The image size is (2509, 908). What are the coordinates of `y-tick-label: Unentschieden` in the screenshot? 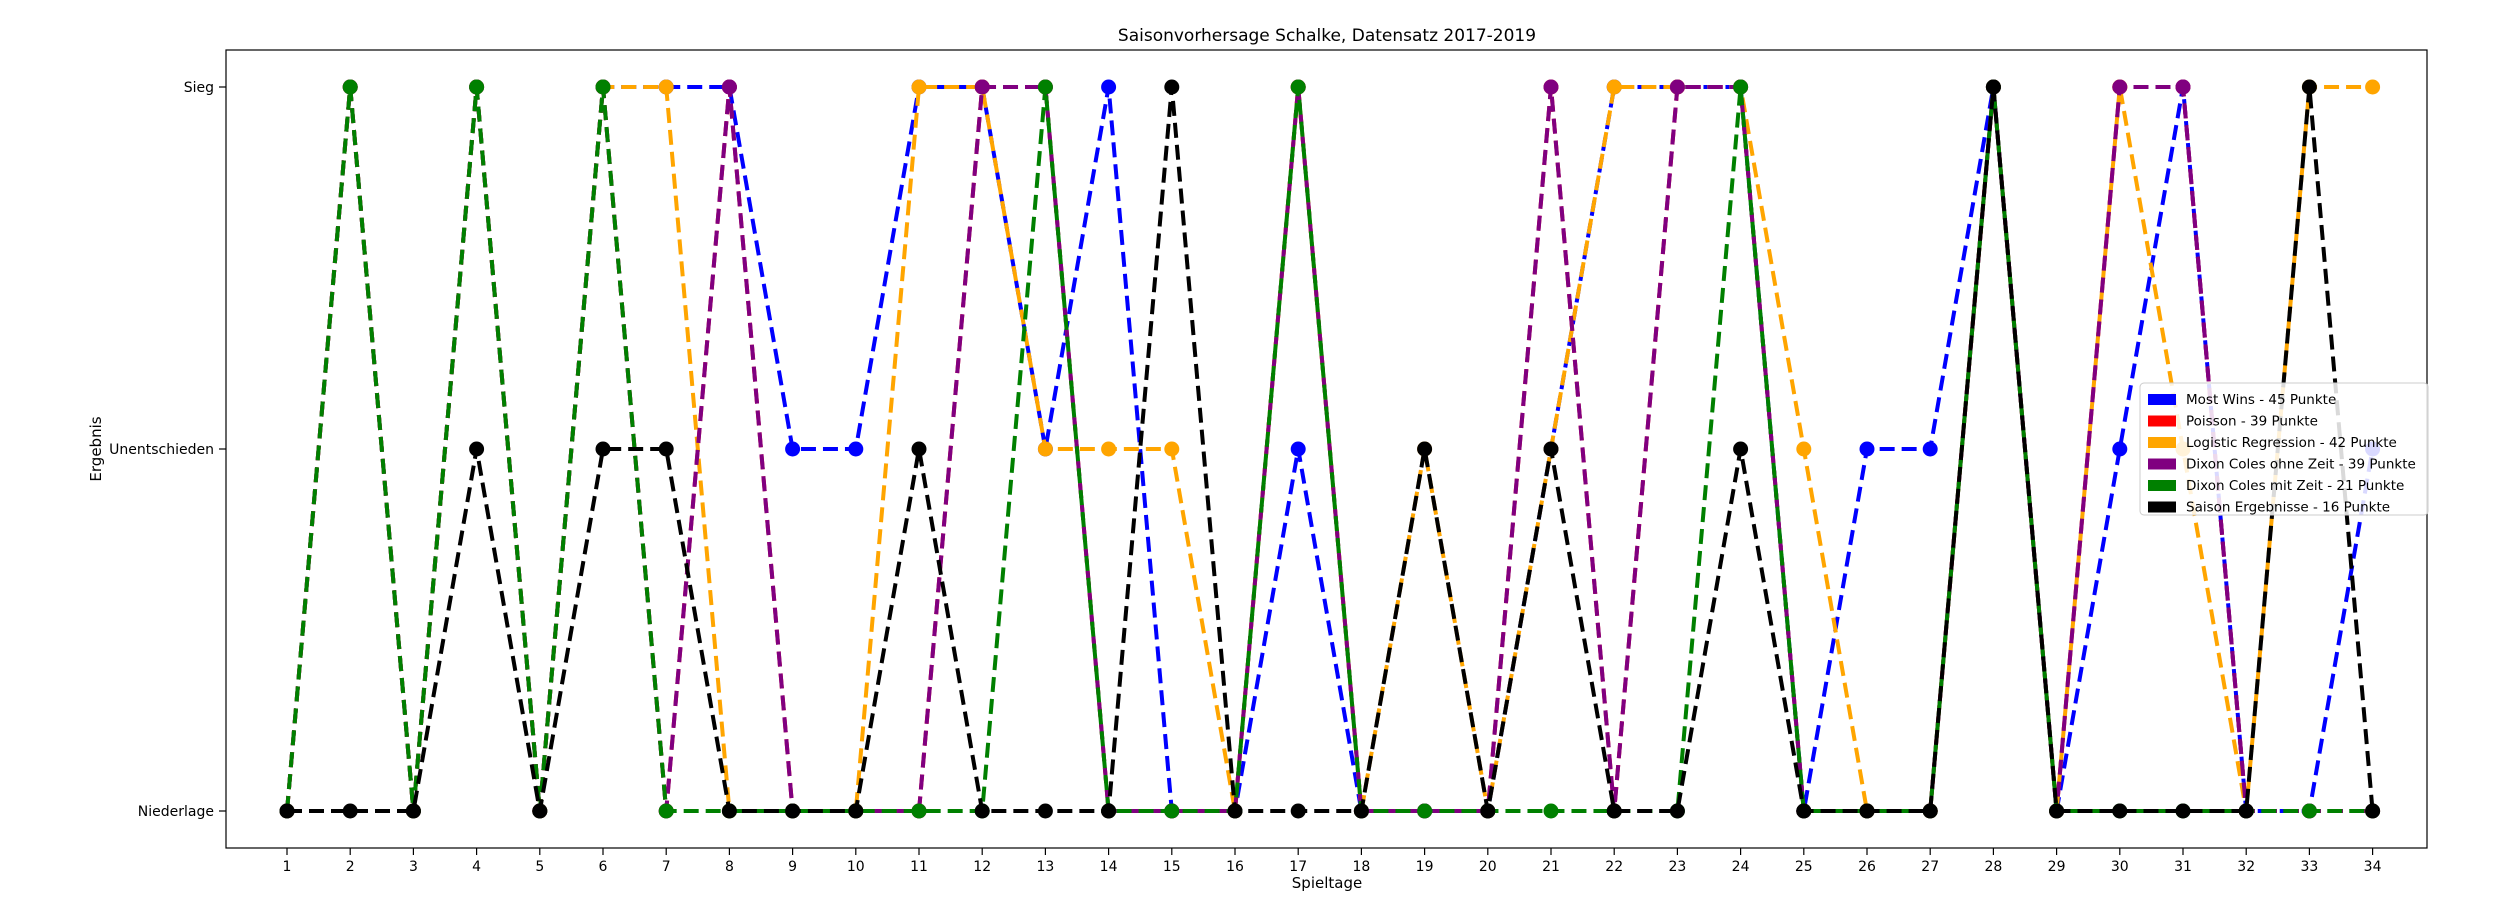 It's located at (161, 450).